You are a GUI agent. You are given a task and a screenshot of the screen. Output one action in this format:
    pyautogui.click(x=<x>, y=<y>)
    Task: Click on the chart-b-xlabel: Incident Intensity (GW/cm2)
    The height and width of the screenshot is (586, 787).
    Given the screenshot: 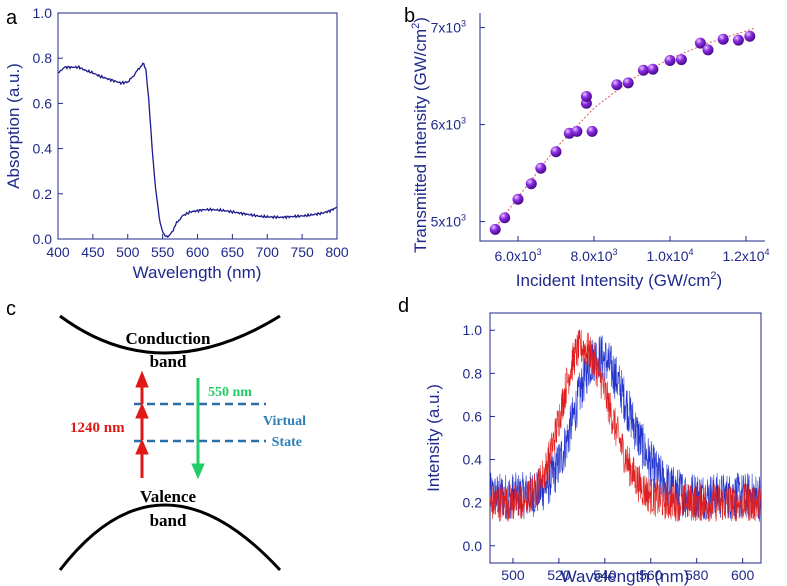 What is the action you would take?
    pyautogui.click(x=619, y=280)
    